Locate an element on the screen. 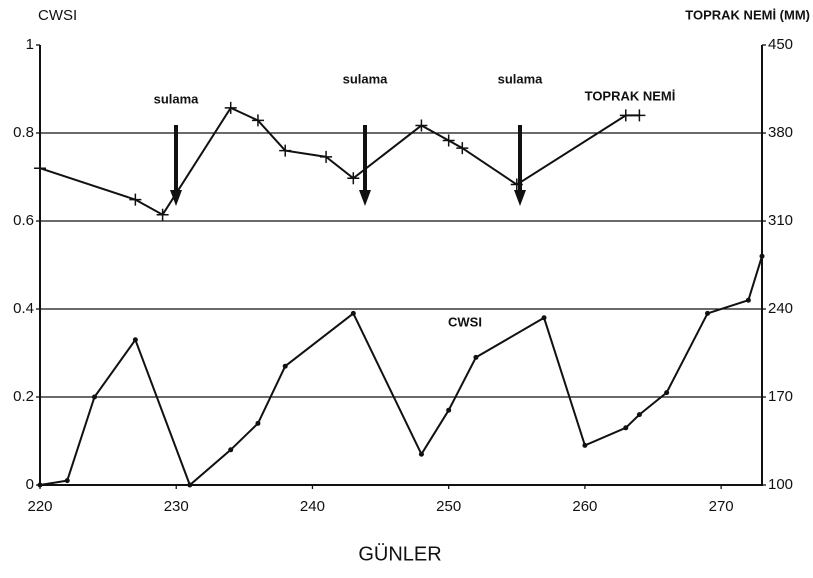 This screenshot has width=813, height=578. y2-tick-label: 310 is located at coordinates (780, 220).